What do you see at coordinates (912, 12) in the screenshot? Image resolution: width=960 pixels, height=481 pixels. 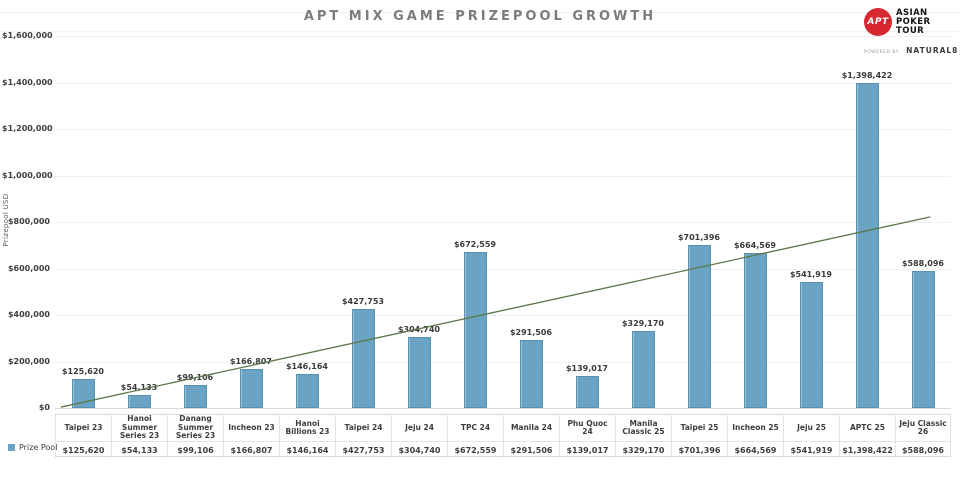 I see `logo-word-asian: ASIAN` at bounding box center [912, 12].